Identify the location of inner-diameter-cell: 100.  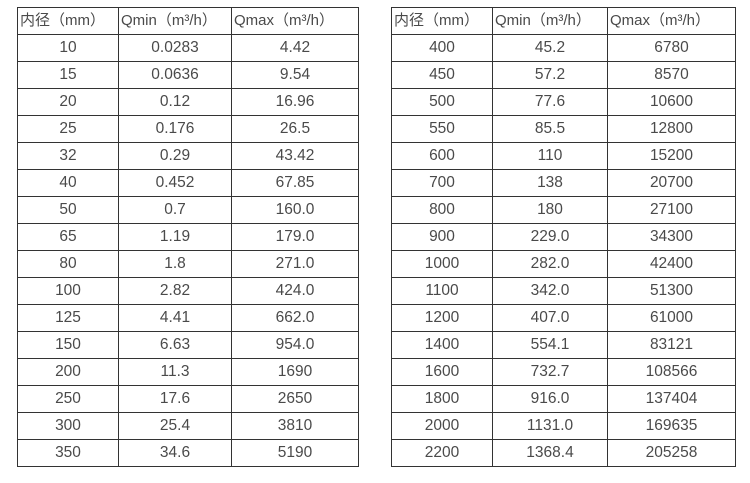
(68, 291).